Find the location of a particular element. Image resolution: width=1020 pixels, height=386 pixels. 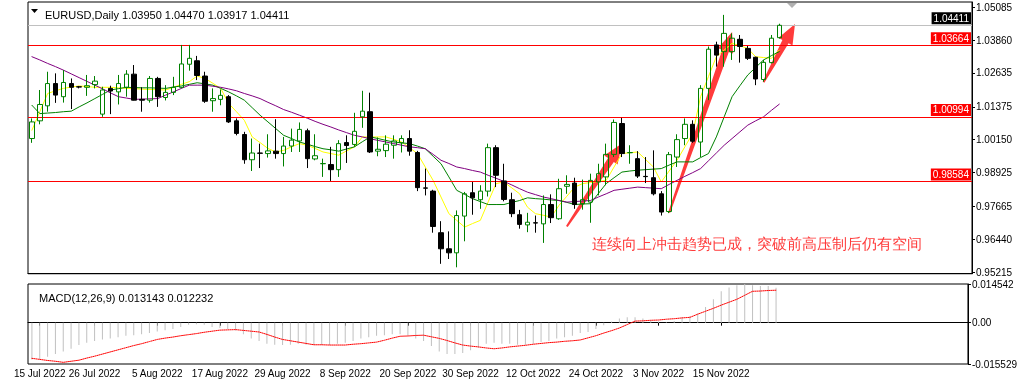

y-tick-label: 0.96440 is located at coordinates (994, 239).